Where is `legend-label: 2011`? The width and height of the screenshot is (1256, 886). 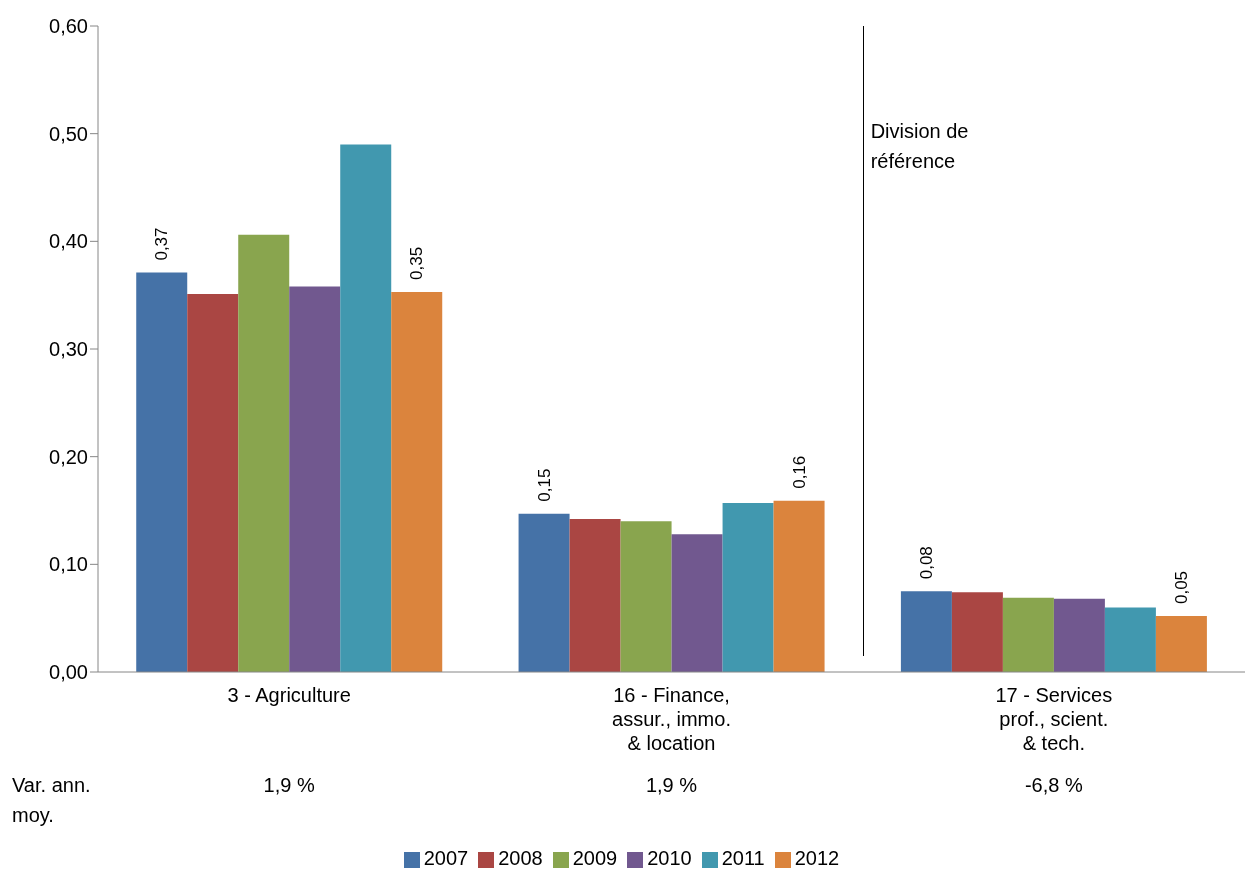 legend-label: 2011 is located at coordinates (743, 858).